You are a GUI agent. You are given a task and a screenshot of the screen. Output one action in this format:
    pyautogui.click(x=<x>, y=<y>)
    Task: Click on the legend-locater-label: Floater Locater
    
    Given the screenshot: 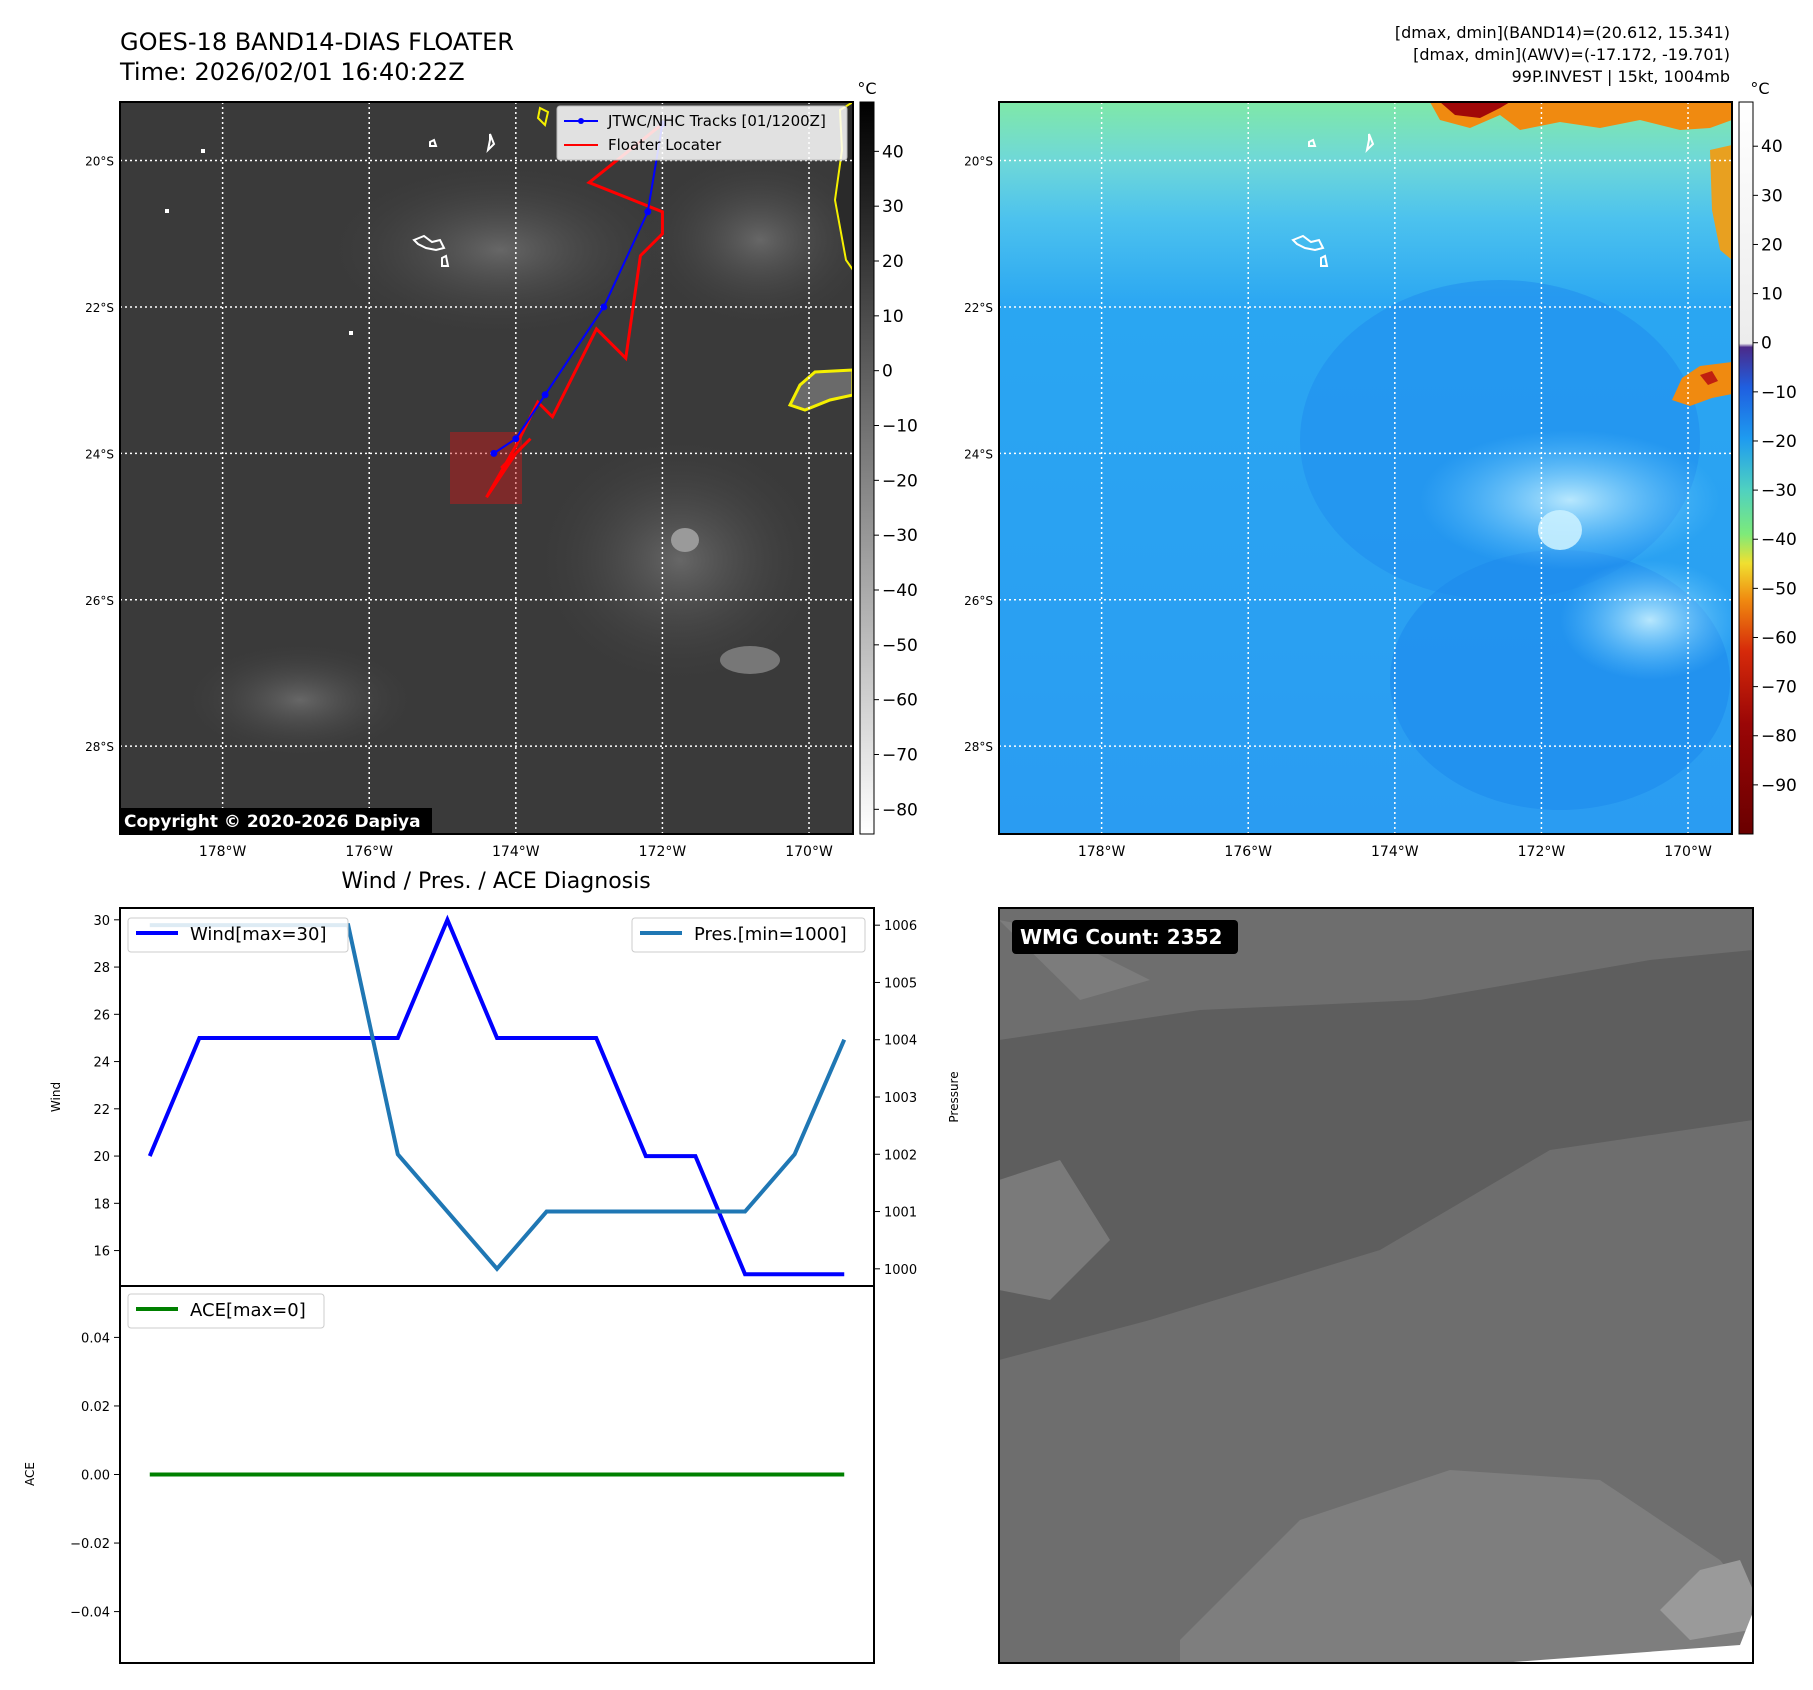 What is the action you would take?
    pyautogui.click(x=665, y=145)
    